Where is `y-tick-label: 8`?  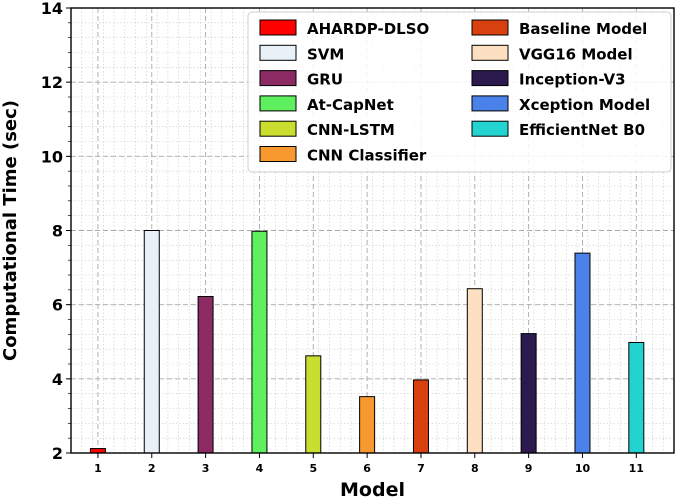 y-tick-label: 8 is located at coordinates (57, 231).